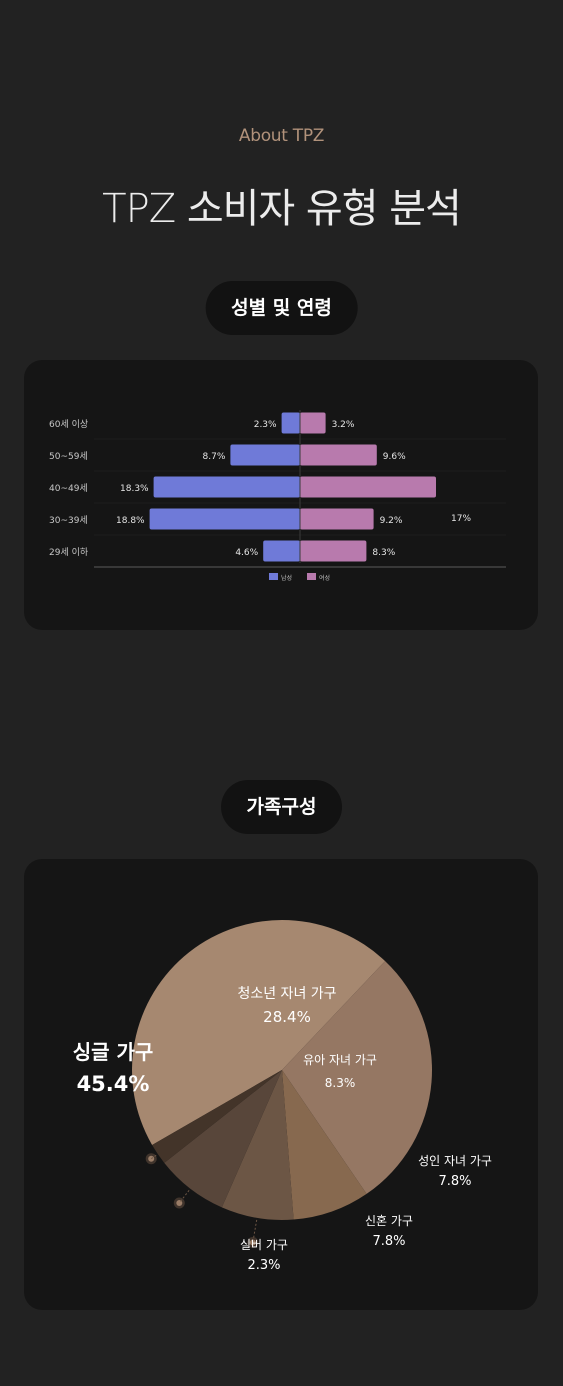 The width and height of the screenshot is (563, 1386). Describe the element at coordinates (68, 488) in the screenshot. I see `age-category-label: 40~49세` at that location.